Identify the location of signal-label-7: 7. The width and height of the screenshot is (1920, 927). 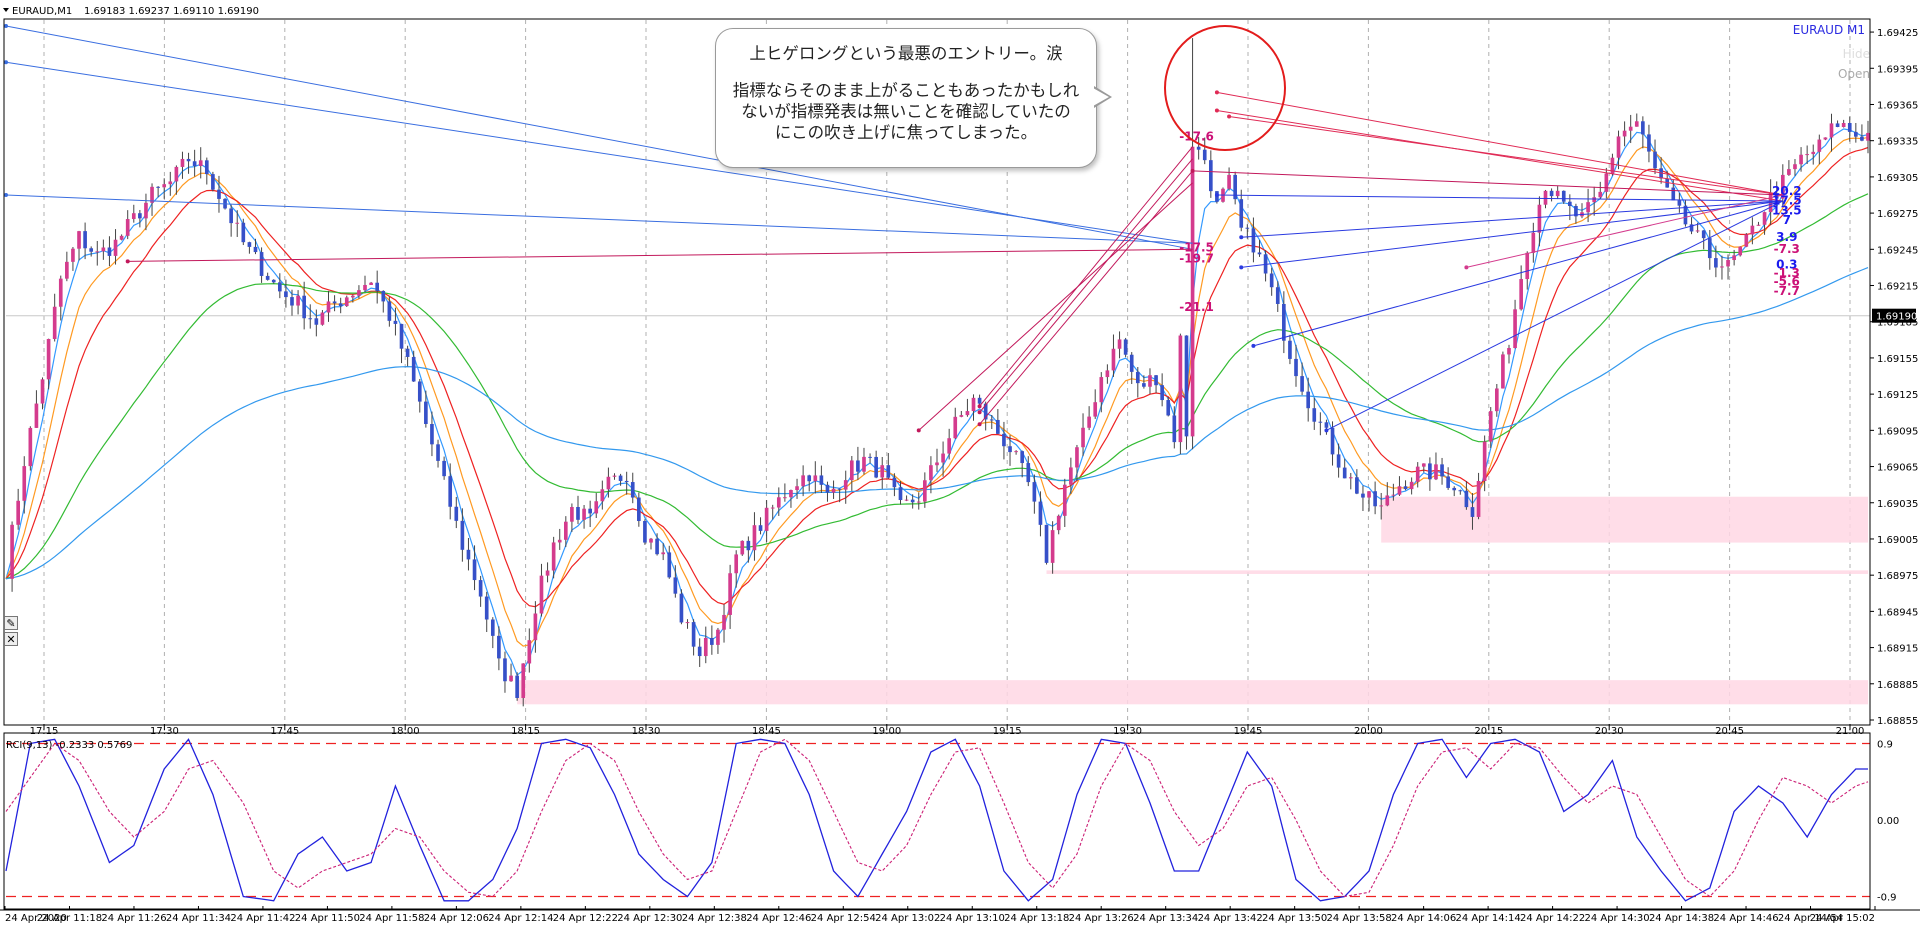
(1787, 220).